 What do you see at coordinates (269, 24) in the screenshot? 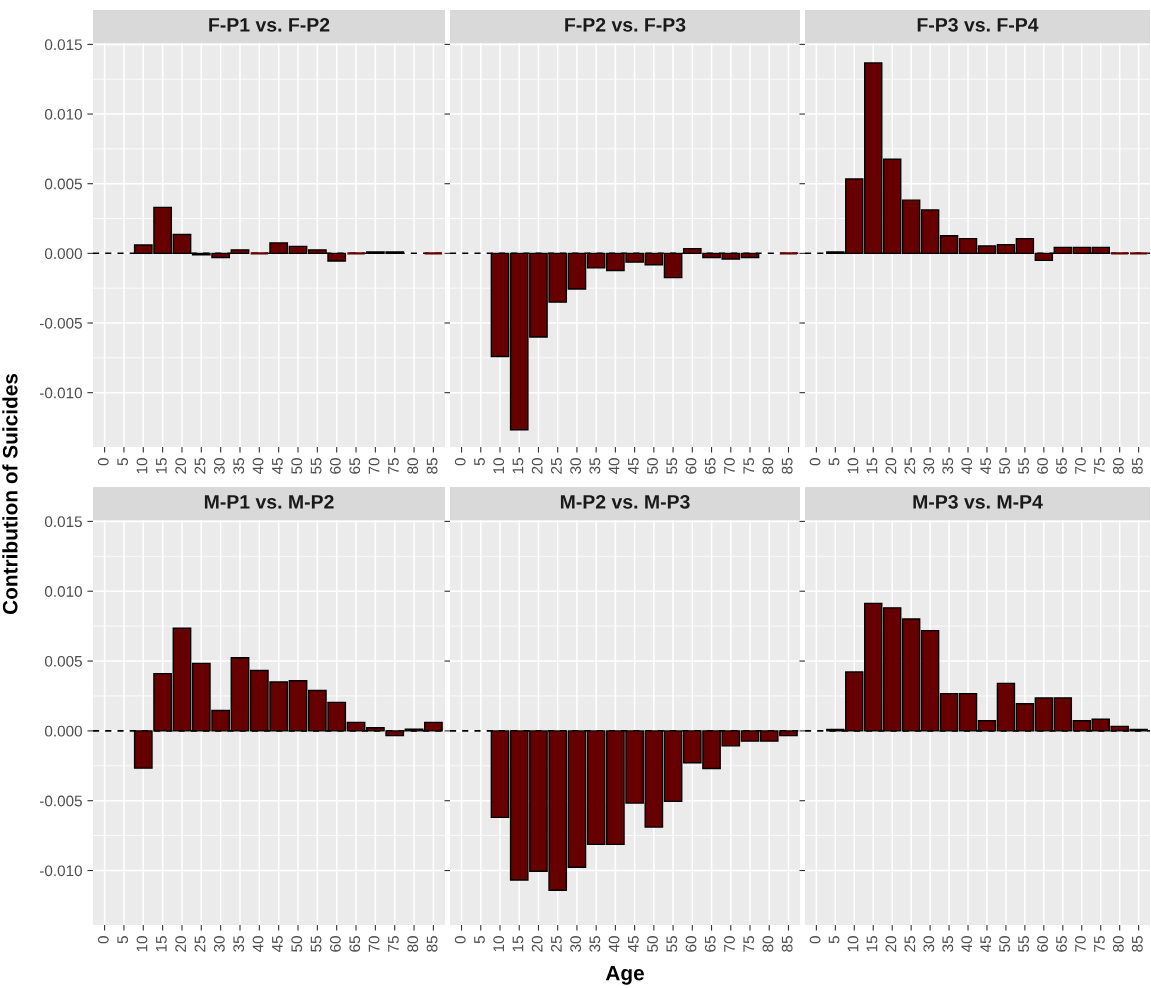
I see `chart-title: F-P1 vs. F-P2` at bounding box center [269, 24].